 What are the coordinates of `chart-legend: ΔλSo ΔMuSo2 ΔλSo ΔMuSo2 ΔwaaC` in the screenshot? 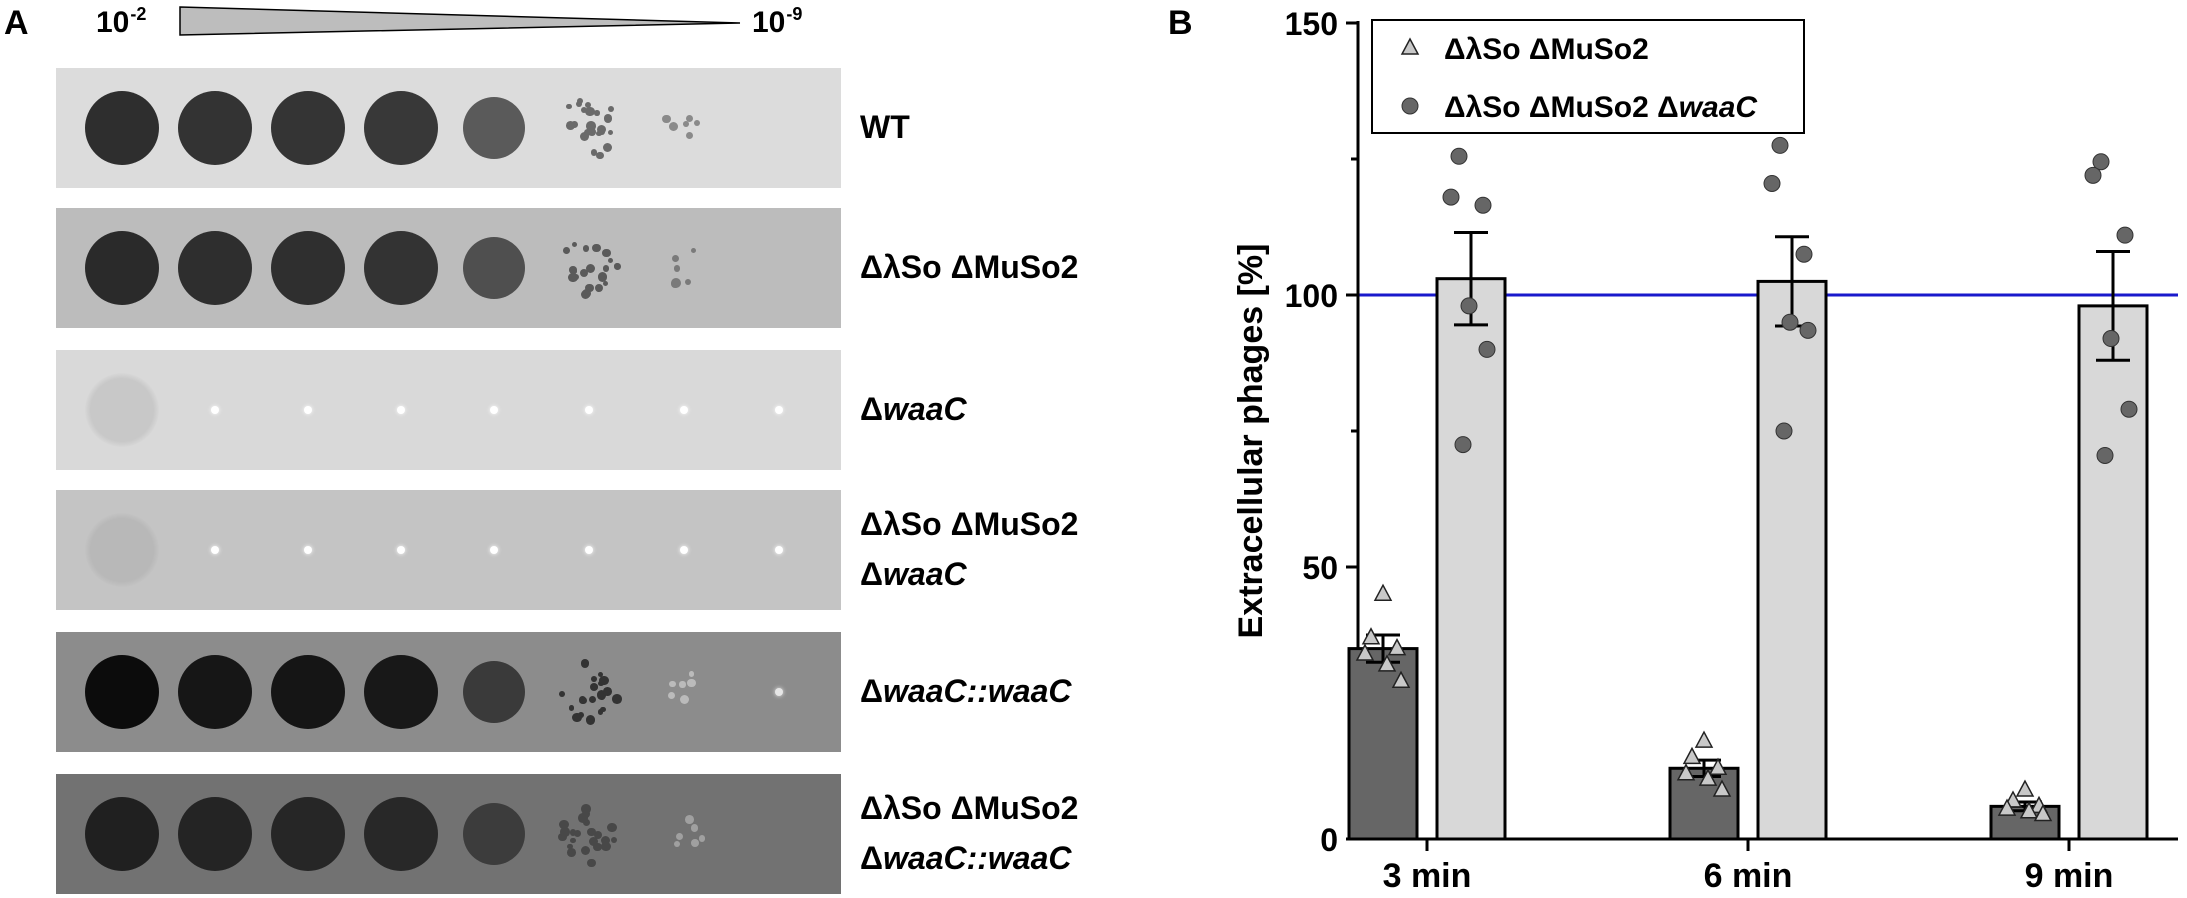 It's located at (1588, 76).